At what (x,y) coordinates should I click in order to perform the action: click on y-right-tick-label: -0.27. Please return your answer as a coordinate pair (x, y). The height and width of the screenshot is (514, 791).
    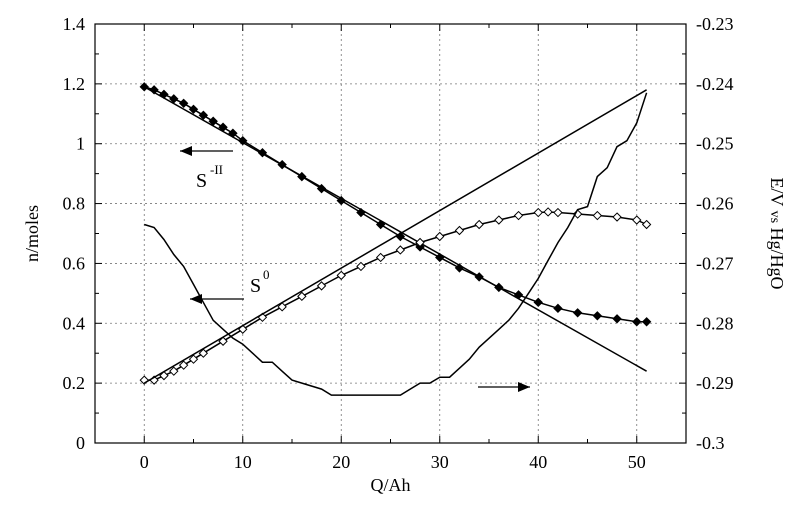
    Looking at the image, I should click on (715, 263).